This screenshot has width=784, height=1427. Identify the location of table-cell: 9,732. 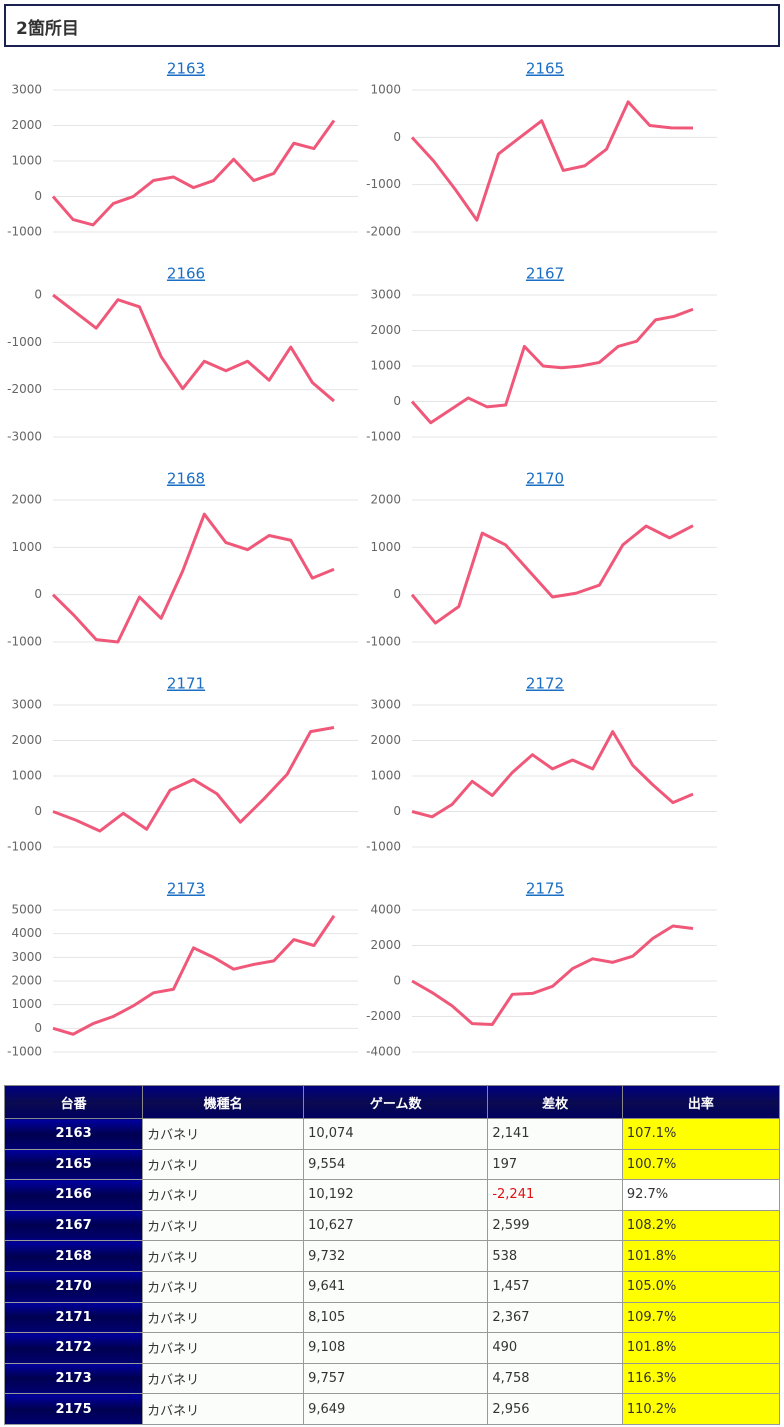
(396, 1256).